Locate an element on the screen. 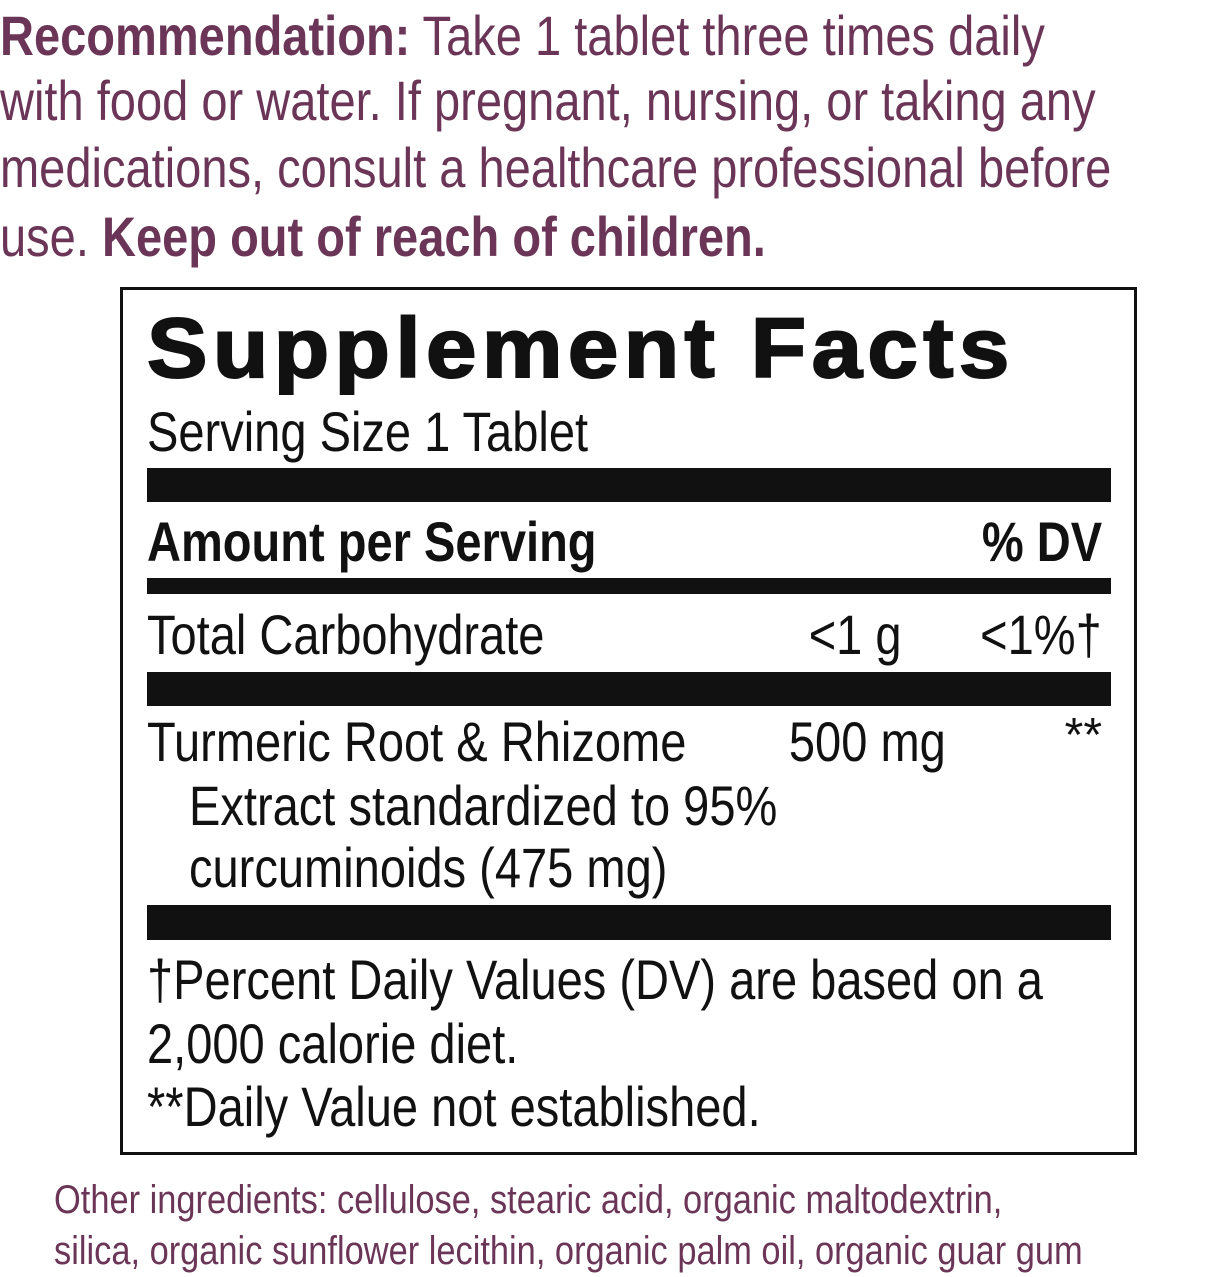 The height and width of the screenshot is (1277, 1214). header-dv: % DV is located at coordinates (1041, 541).